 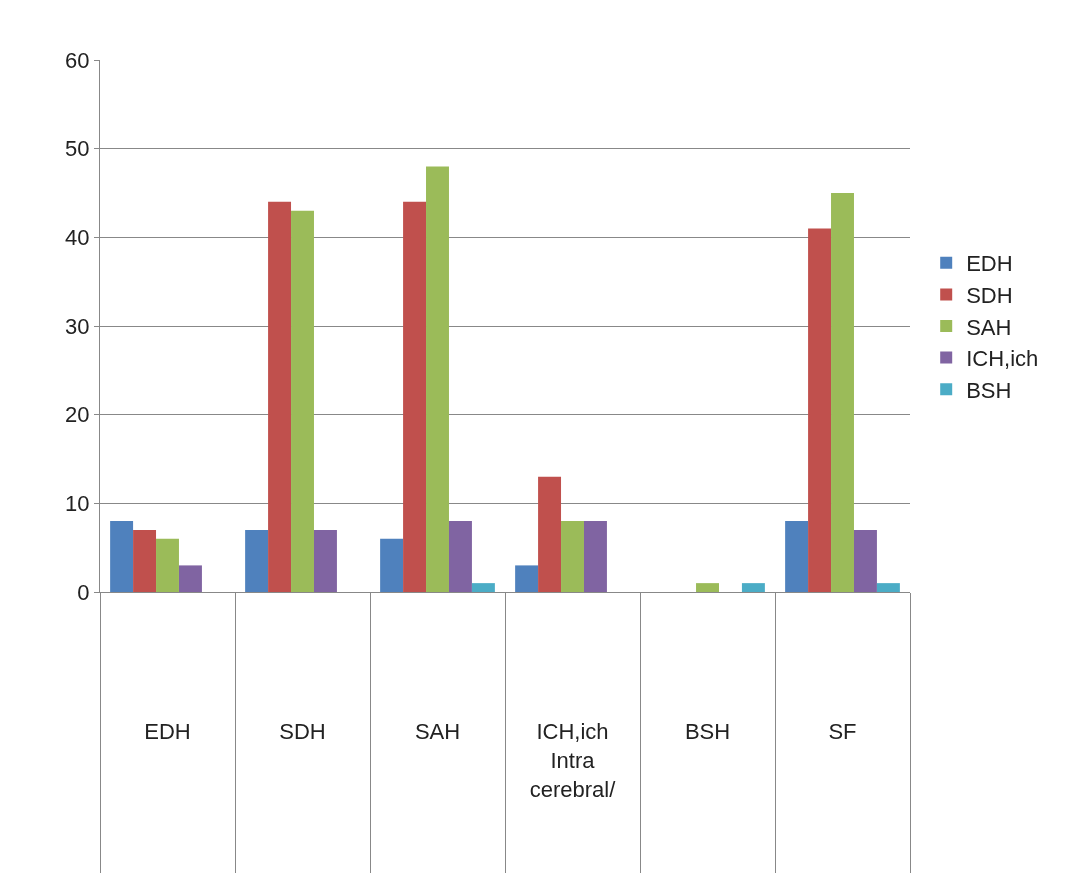 I want to click on y-tick-label: 10, so click(x=77, y=504).